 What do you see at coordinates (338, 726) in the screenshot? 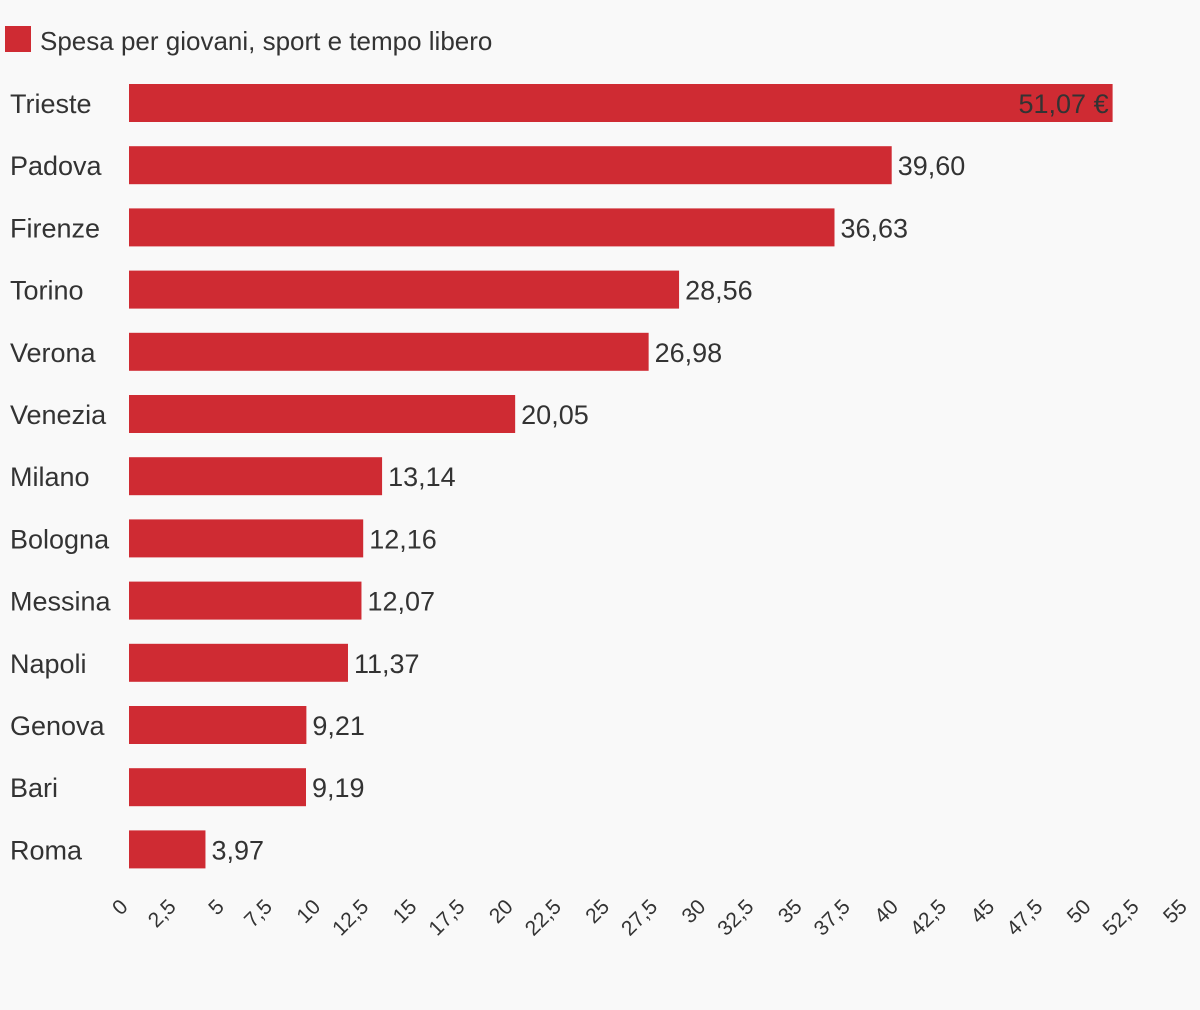
I see `value-label: 9,21` at bounding box center [338, 726].